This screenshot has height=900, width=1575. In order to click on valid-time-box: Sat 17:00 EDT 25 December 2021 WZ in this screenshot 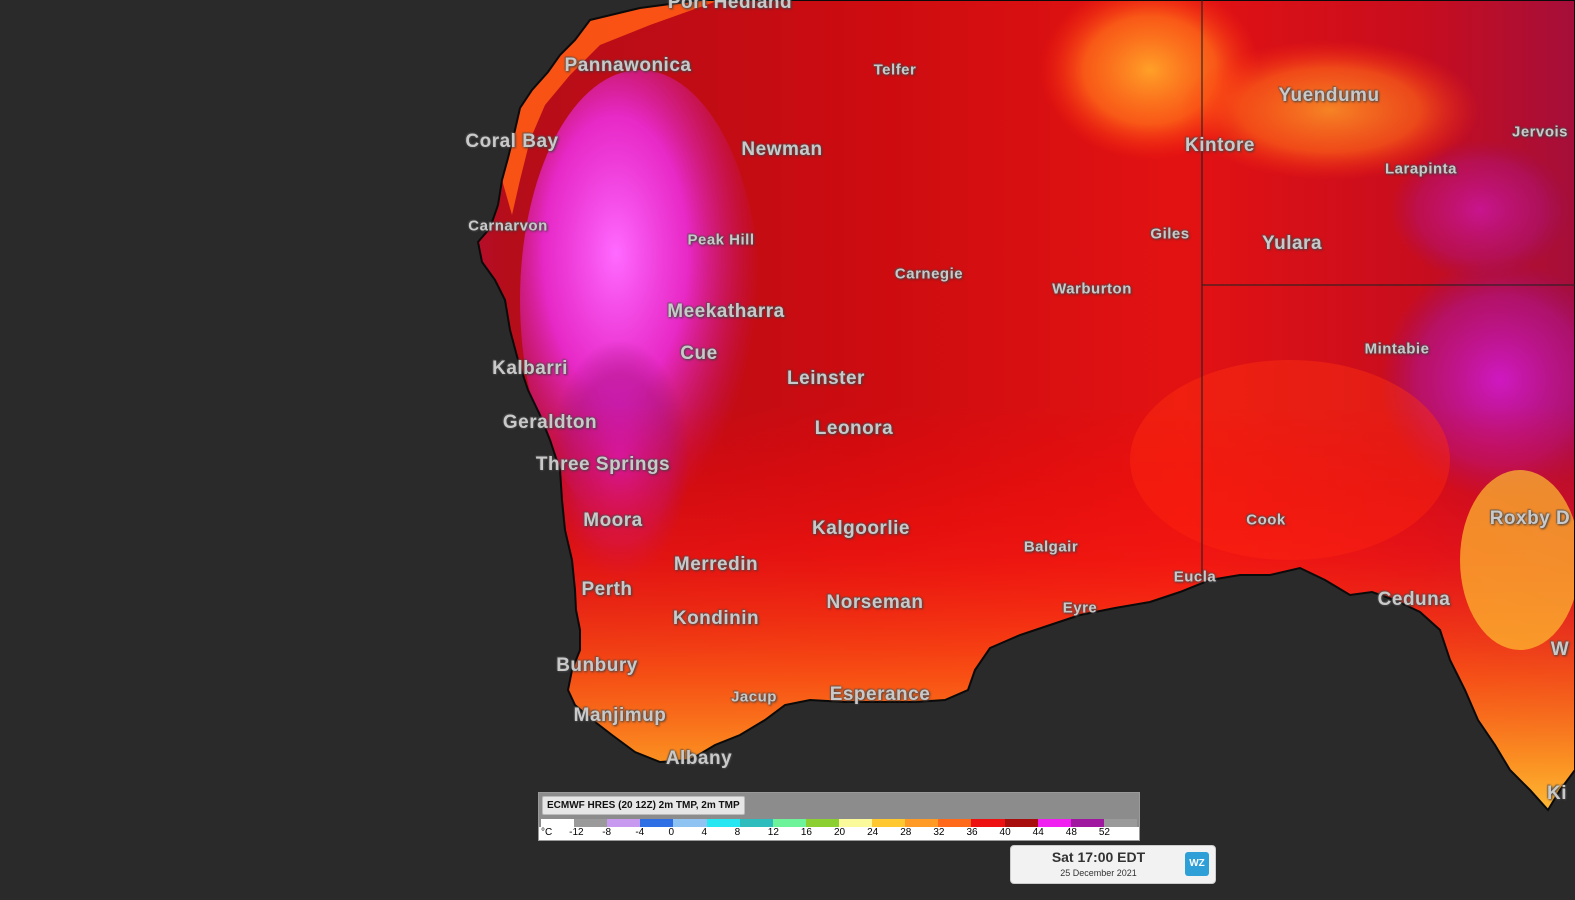, I will do `click(1113, 864)`.